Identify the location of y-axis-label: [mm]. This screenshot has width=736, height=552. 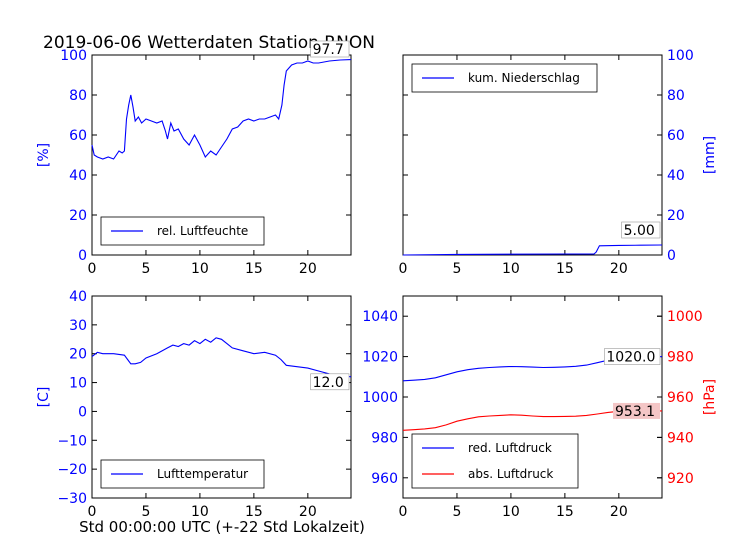
(710, 155).